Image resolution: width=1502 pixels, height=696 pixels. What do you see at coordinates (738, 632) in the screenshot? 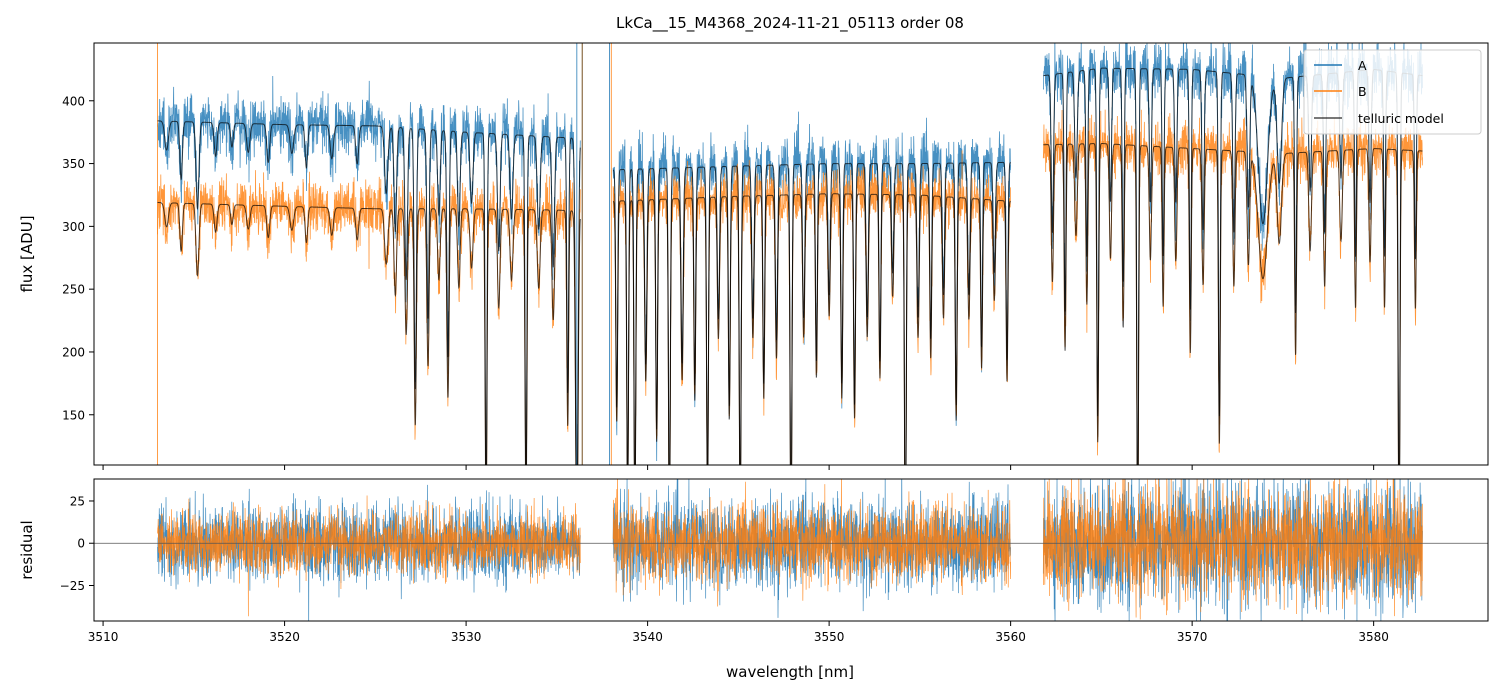
I see `bottom-x-ticks: 3510 3520 3530 3540 3550 3560 3570 3580` at bounding box center [738, 632].